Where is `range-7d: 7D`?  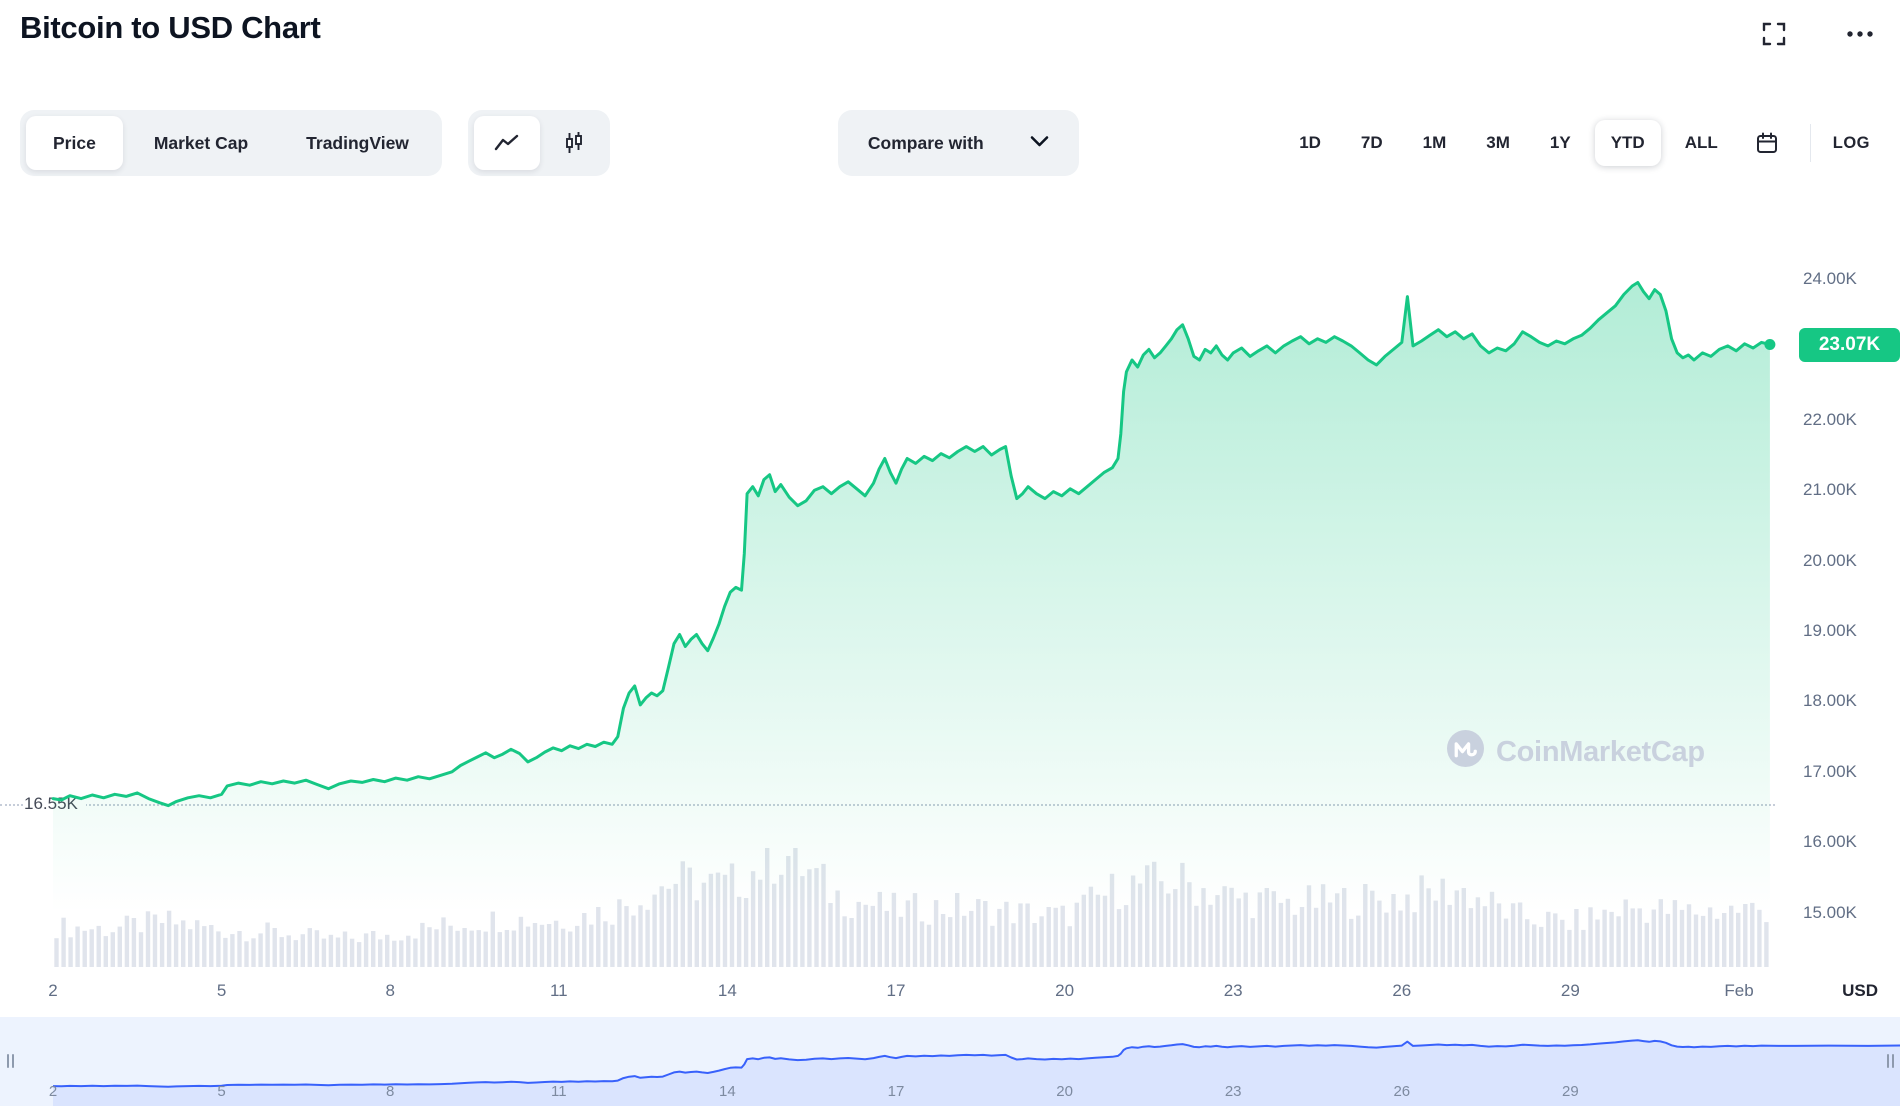
range-7d: 7D is located at coordinates (1371, 142).